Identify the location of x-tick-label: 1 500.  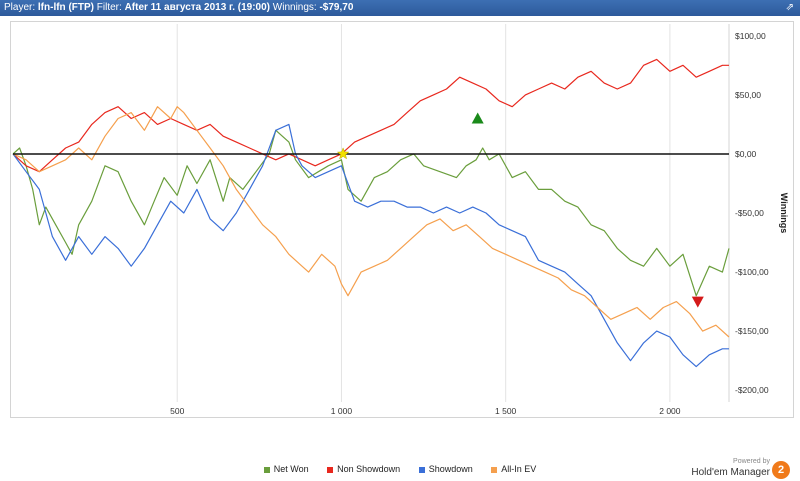
(506, 411).